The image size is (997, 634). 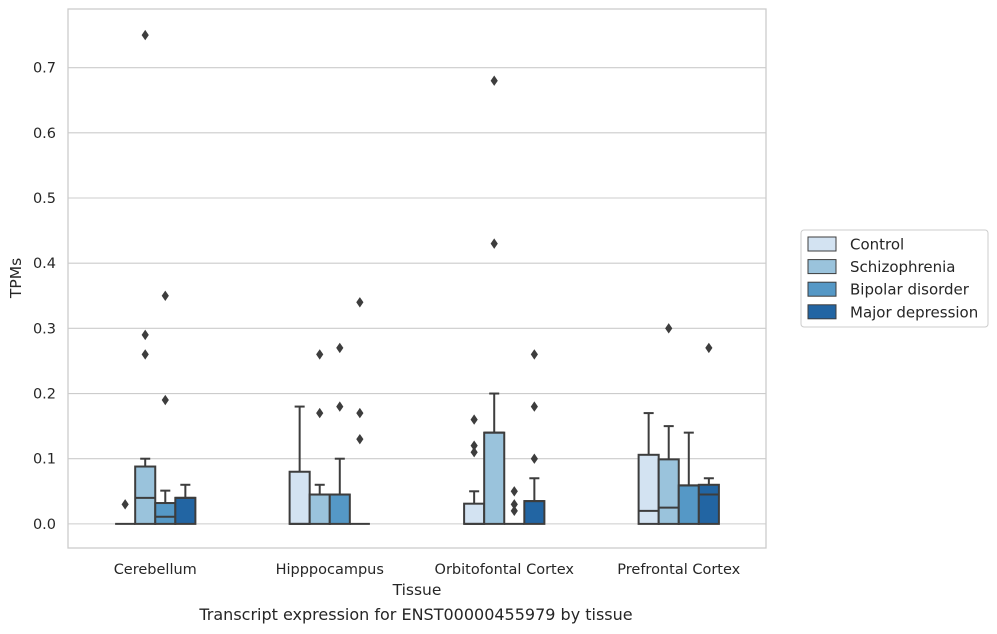 I want to click on legend-frame, so click(x=894, y=278).